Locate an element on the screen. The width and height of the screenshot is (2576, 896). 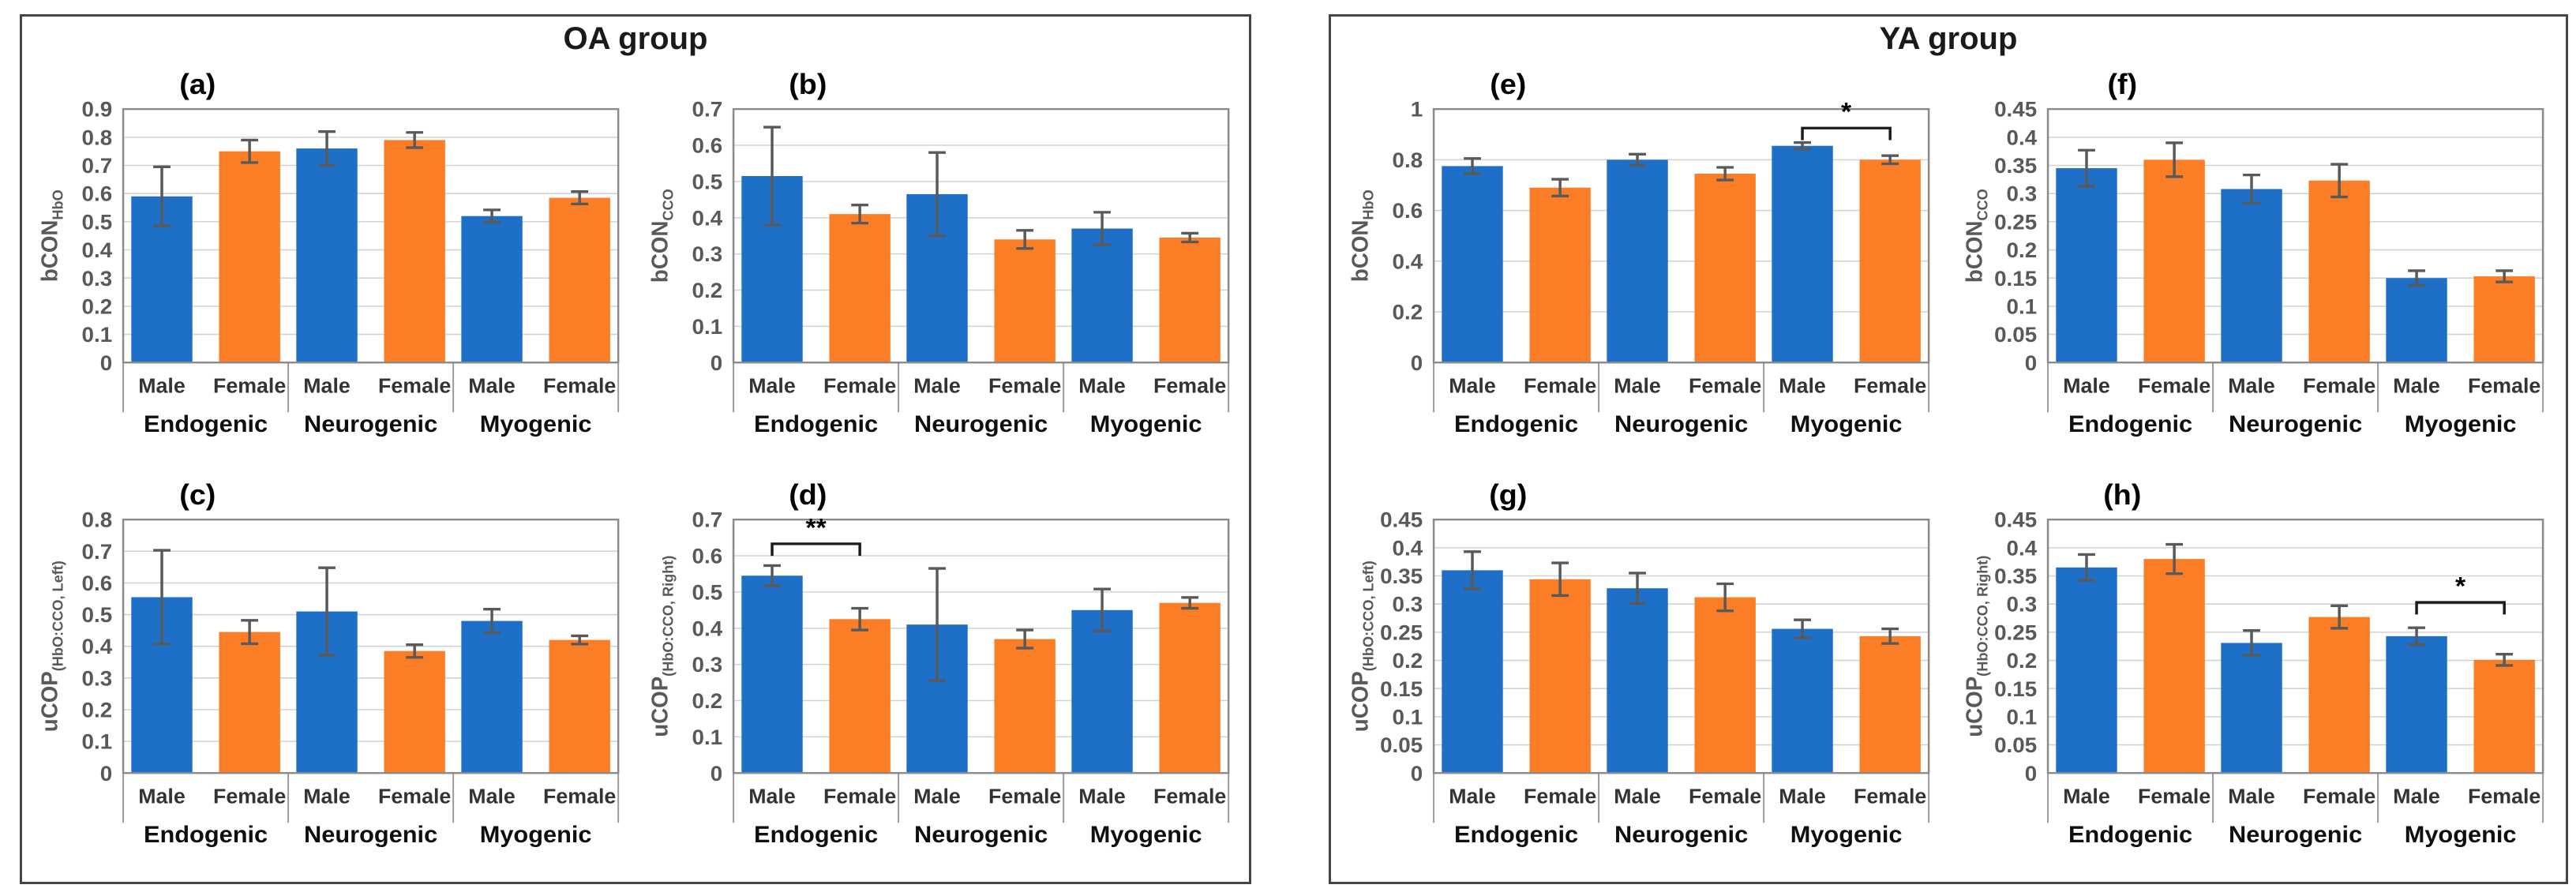
svg-text: (c) is located at coordinates (197, 494).